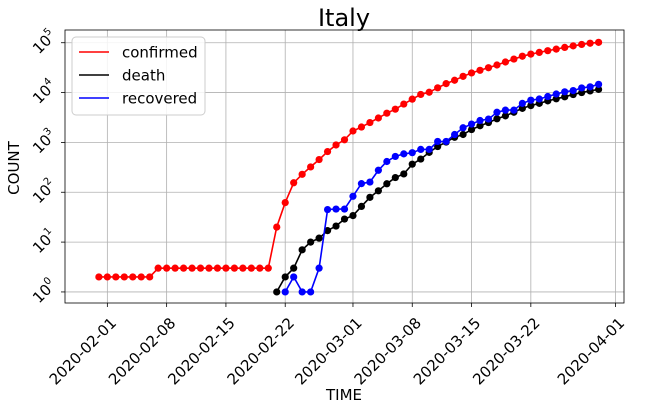  I want to click on y-tick-label-text: 10², so click(43, 191).